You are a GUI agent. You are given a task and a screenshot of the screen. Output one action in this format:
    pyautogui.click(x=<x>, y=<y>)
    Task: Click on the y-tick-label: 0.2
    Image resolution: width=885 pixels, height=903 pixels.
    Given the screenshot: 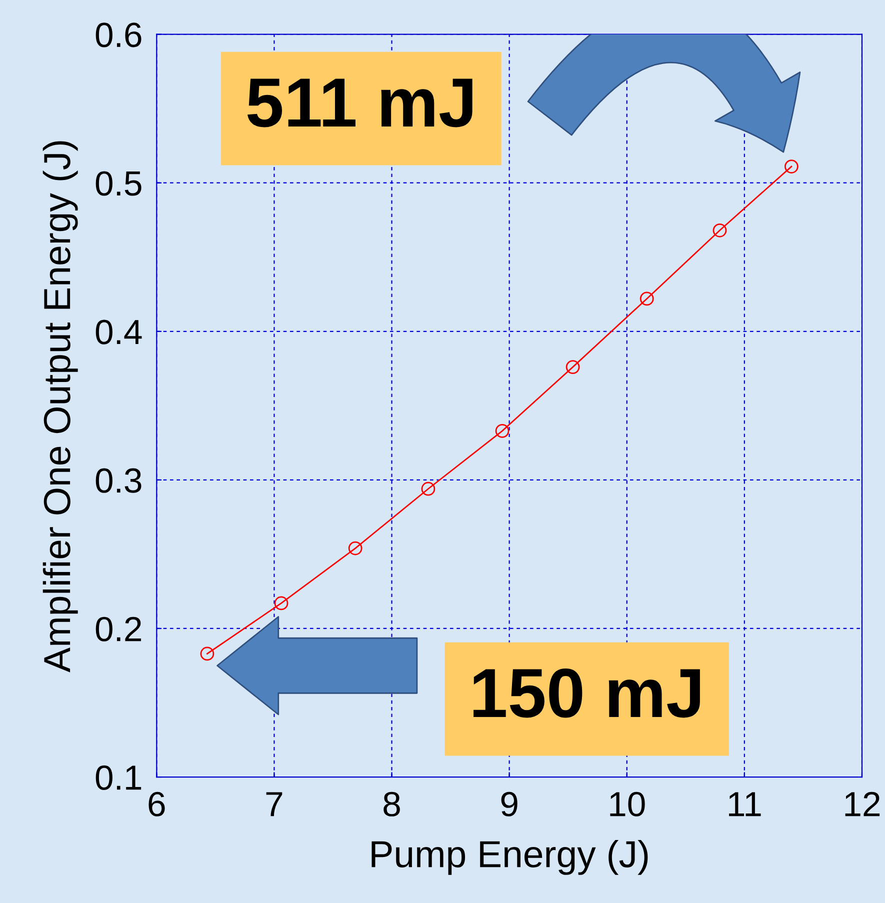 What is the action you would take?
    pyautogui.click(x=119, y=629)
    